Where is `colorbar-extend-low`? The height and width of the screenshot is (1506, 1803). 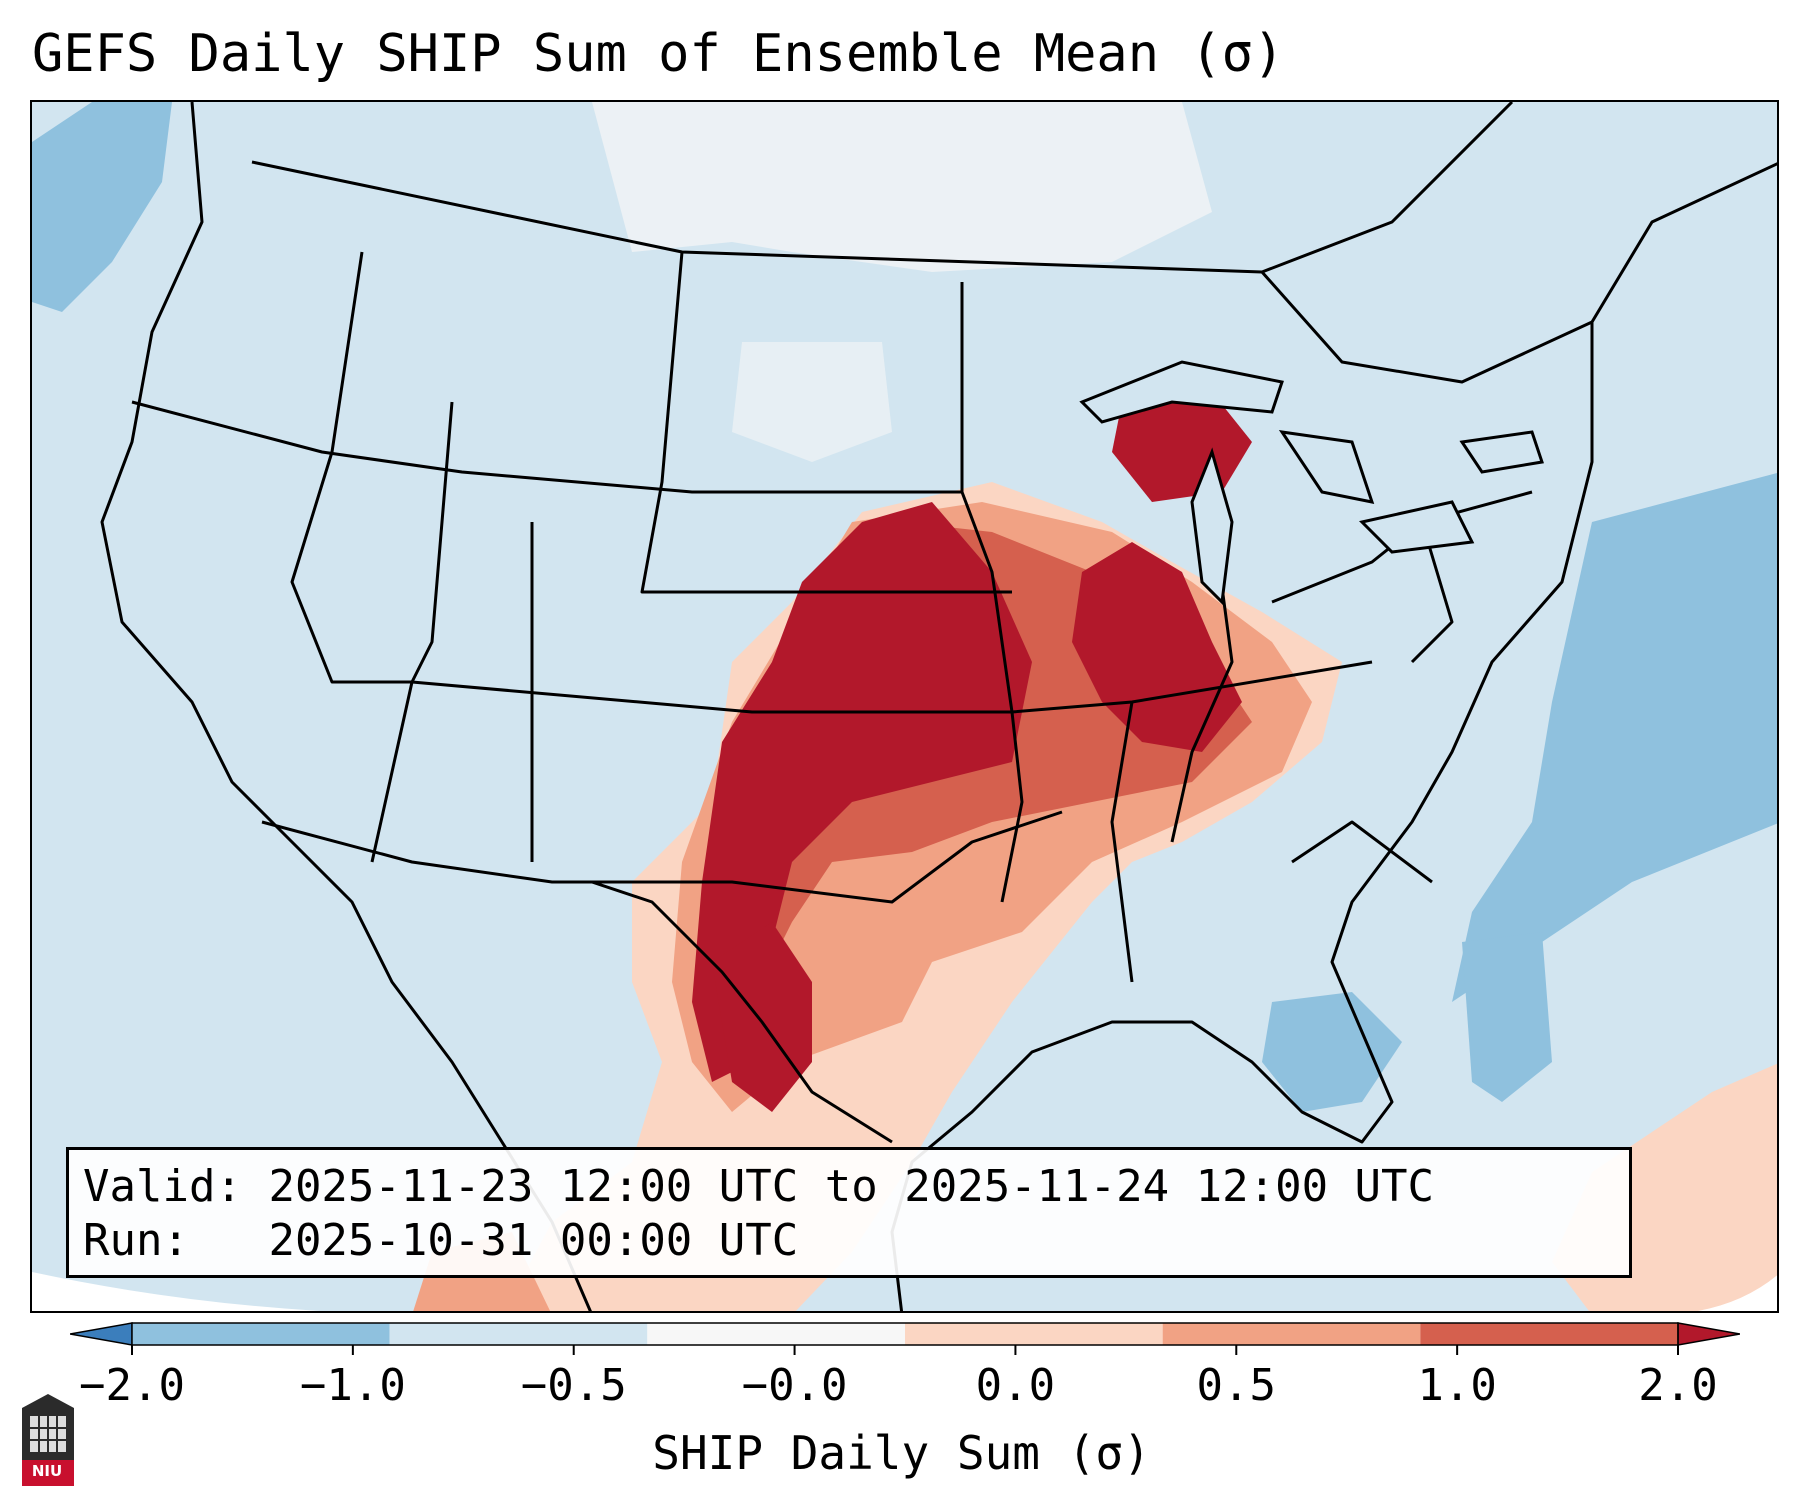 colorbar-extend-low is located at coordinates (101, 1334).